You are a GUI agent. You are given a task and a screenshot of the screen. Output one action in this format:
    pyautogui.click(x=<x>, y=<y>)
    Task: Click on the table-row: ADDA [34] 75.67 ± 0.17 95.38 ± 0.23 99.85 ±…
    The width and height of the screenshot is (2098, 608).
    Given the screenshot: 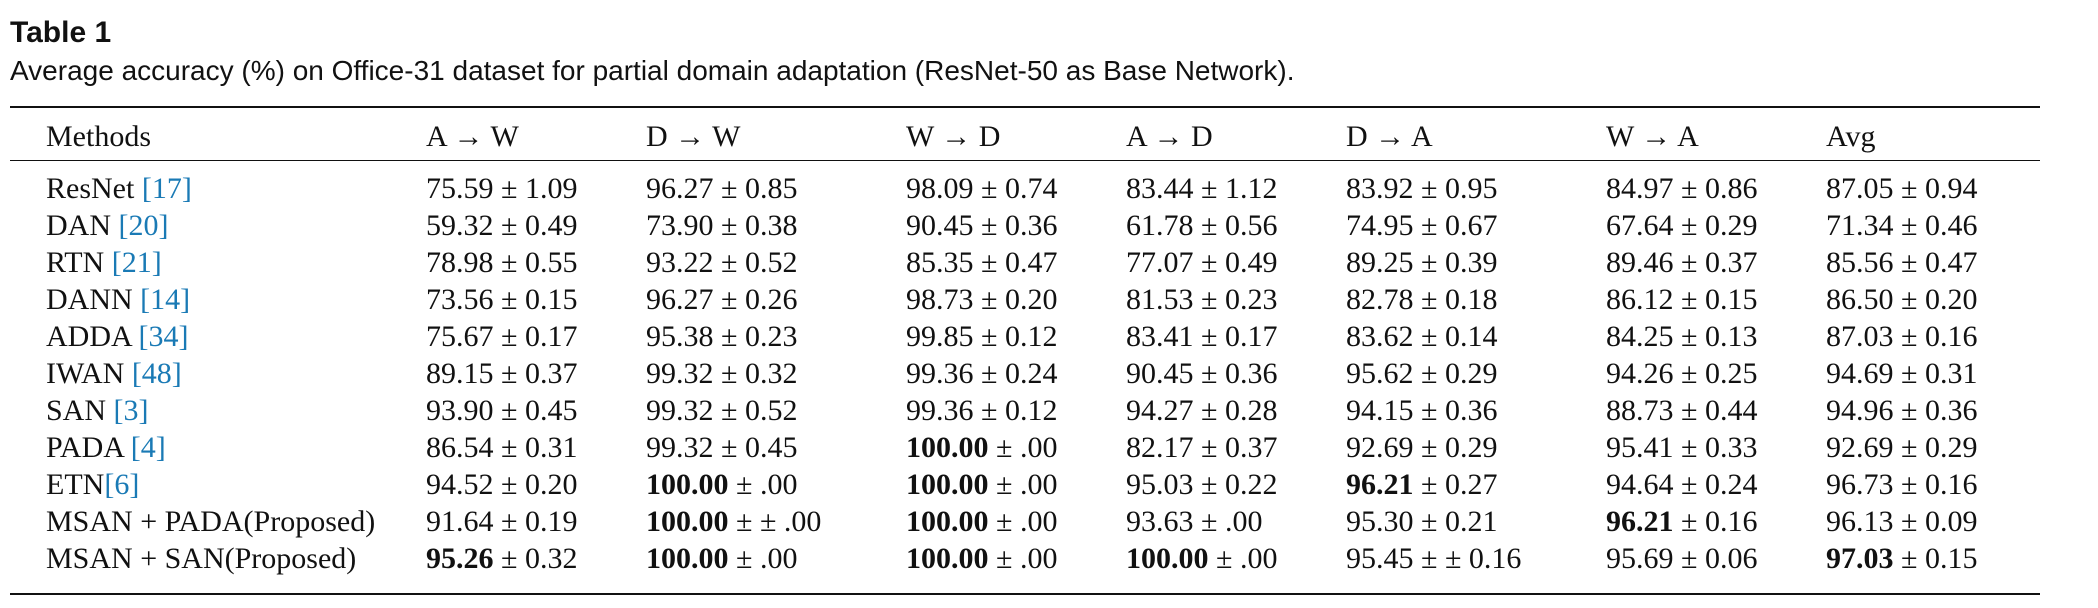 What is the action you would take?
    pyautogui.click(x=1049, y=336)
    